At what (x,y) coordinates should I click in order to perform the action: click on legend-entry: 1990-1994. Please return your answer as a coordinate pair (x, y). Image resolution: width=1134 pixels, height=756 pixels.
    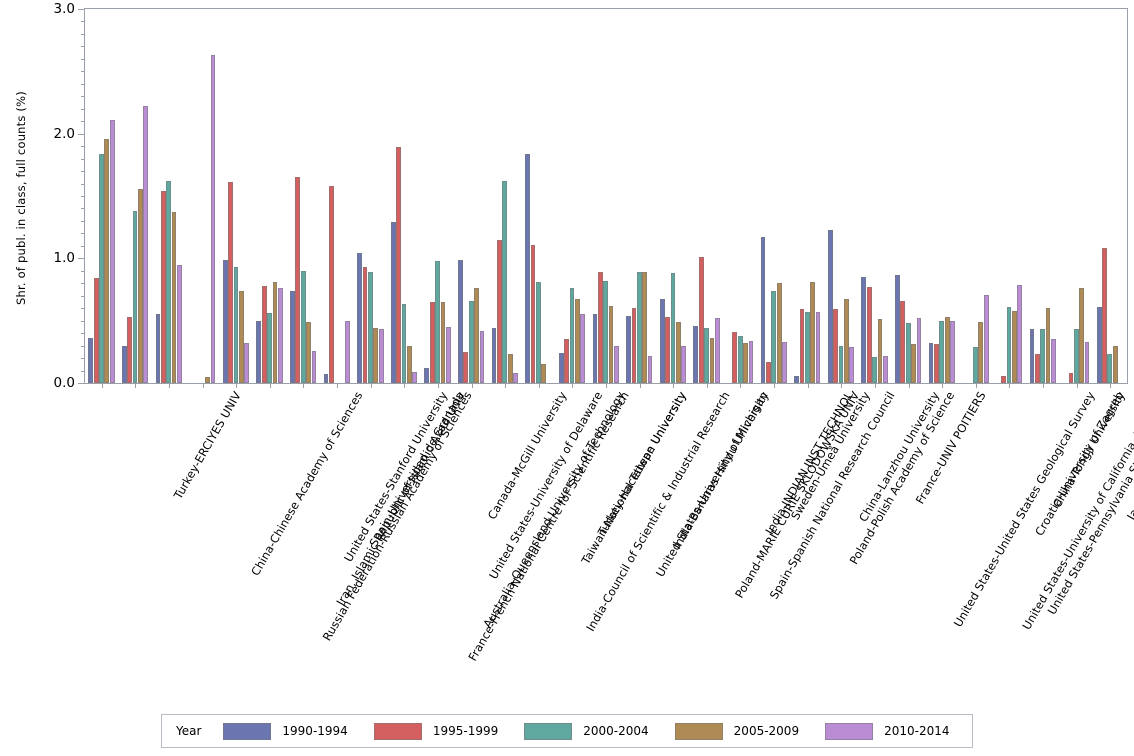
    Looking at the image, I should click on (285, 731).